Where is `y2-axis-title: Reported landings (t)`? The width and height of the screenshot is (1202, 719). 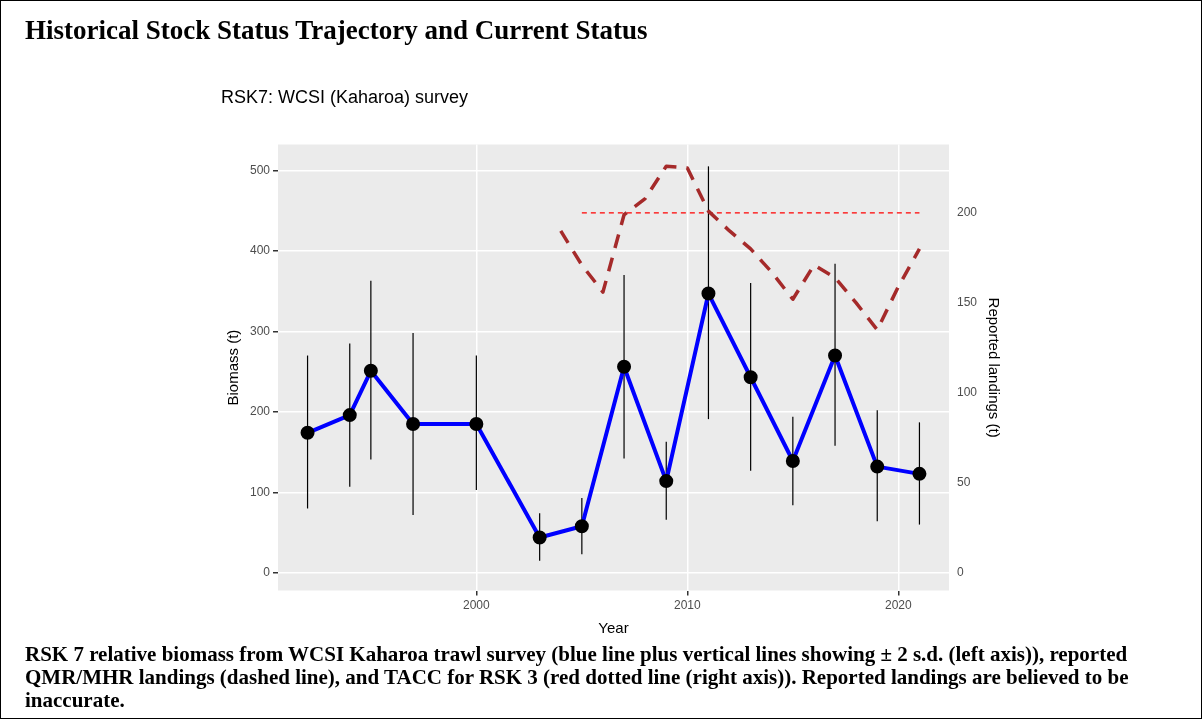 y2-axis-title: Reported landings (t) is located at coordinates (994, 367).